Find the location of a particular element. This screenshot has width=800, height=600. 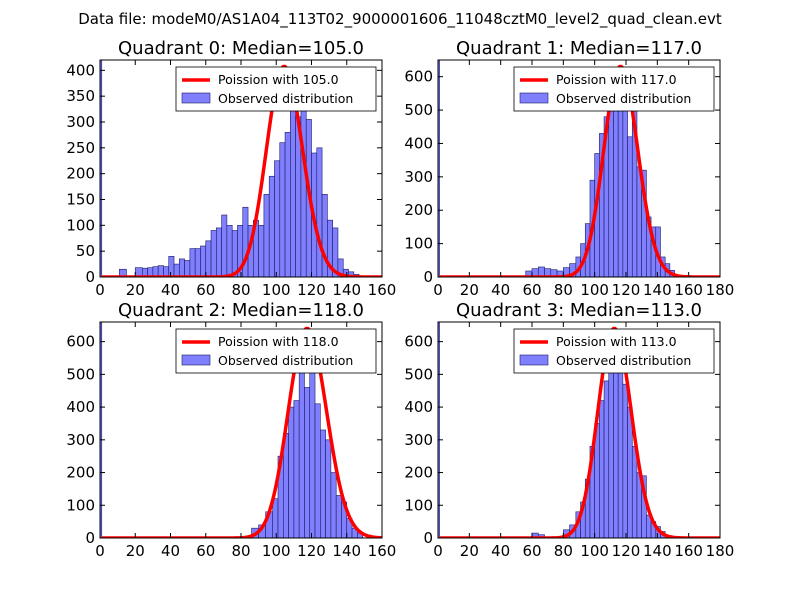

legend-label-poisson: Poission with 118.0 is located at coordinates (278, 341).